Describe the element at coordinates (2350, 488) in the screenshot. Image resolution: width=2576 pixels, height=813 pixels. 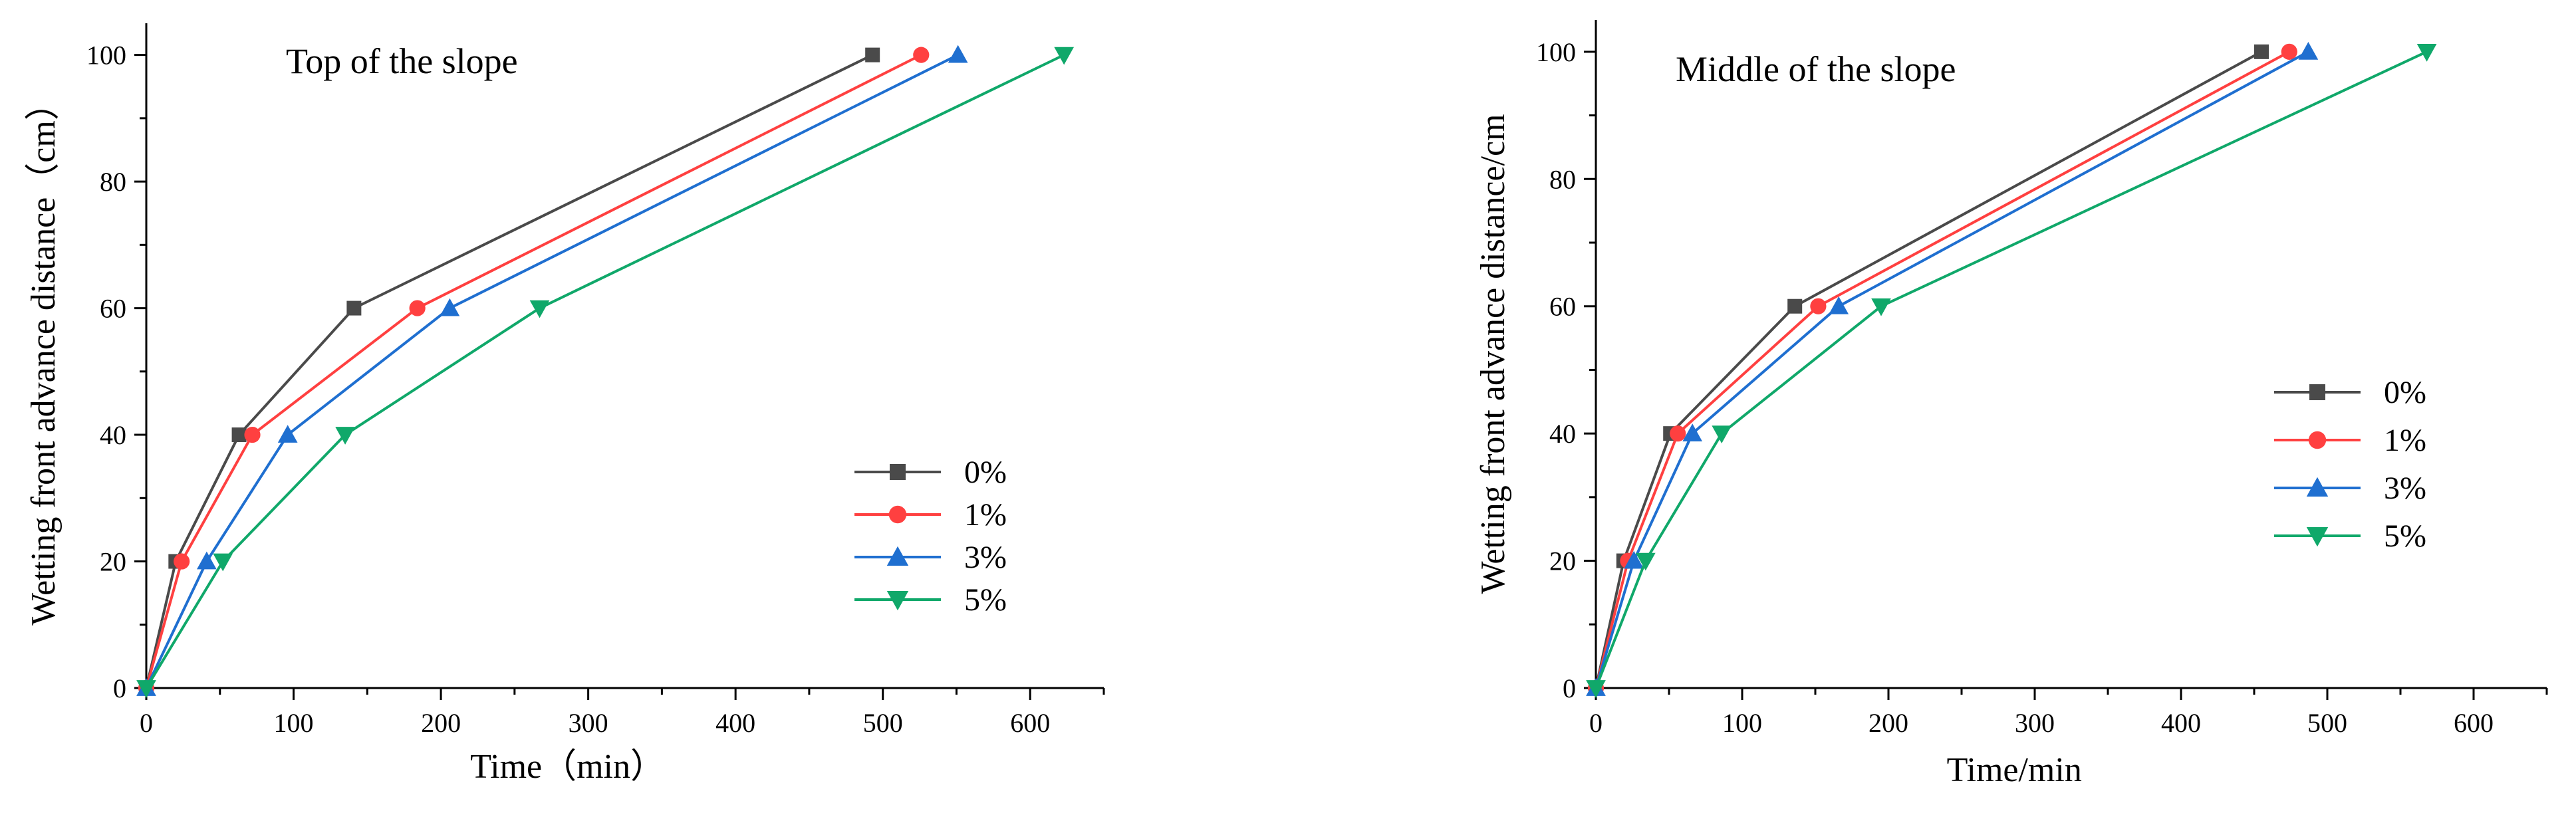
I see `legend-item: 3%` at that location.